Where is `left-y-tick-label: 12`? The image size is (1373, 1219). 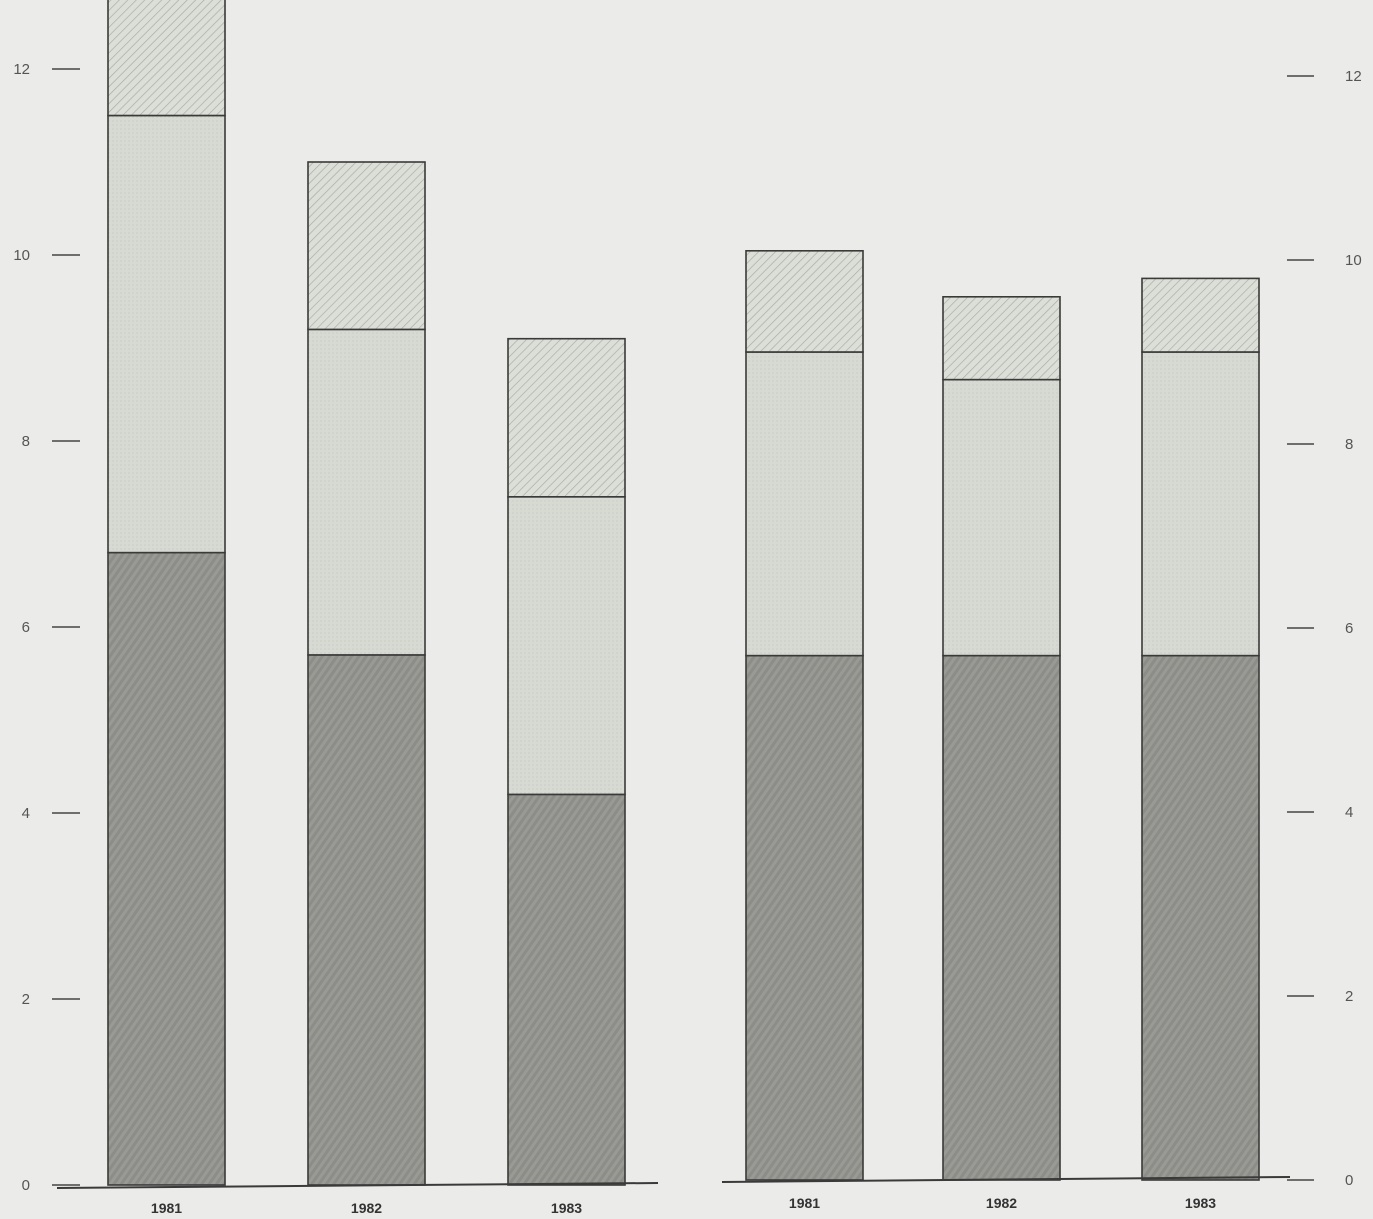
left-y-tick-label: 12 is located at coordinates (21, 69).